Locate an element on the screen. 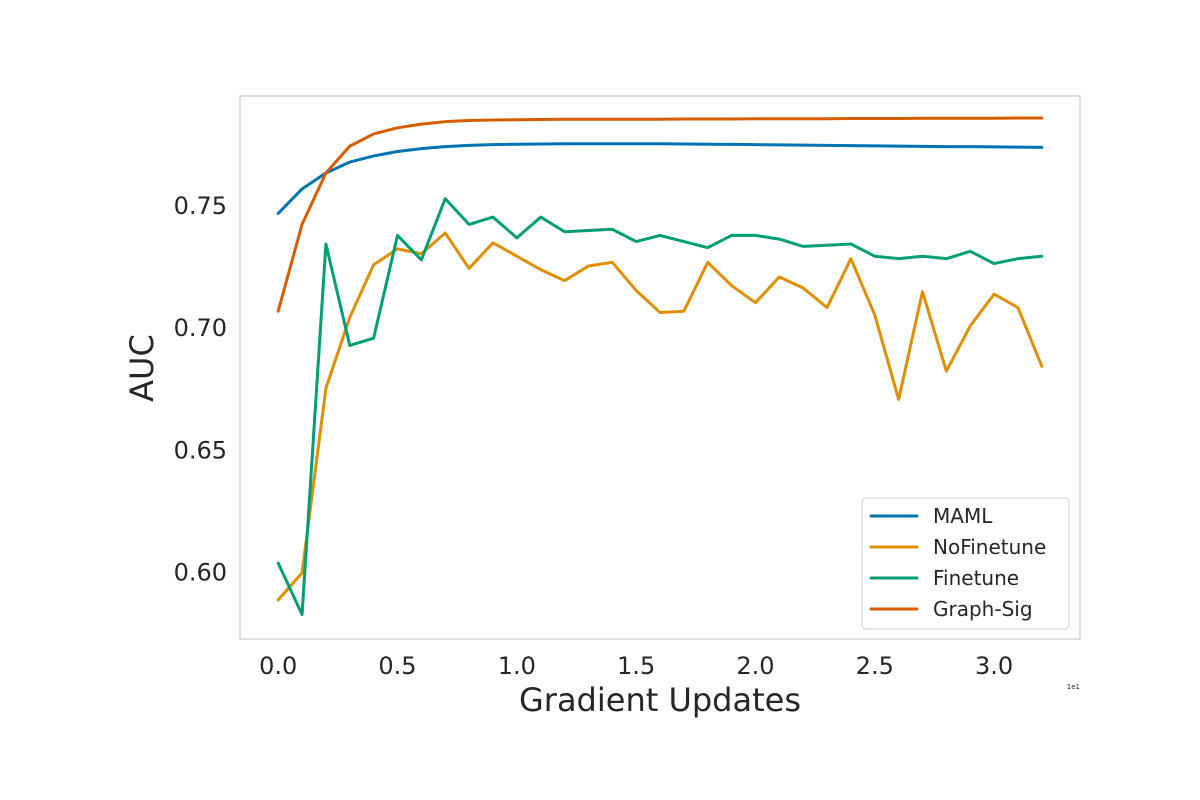  x-tick-label: 3.0 is located at coordinates (994, 666).